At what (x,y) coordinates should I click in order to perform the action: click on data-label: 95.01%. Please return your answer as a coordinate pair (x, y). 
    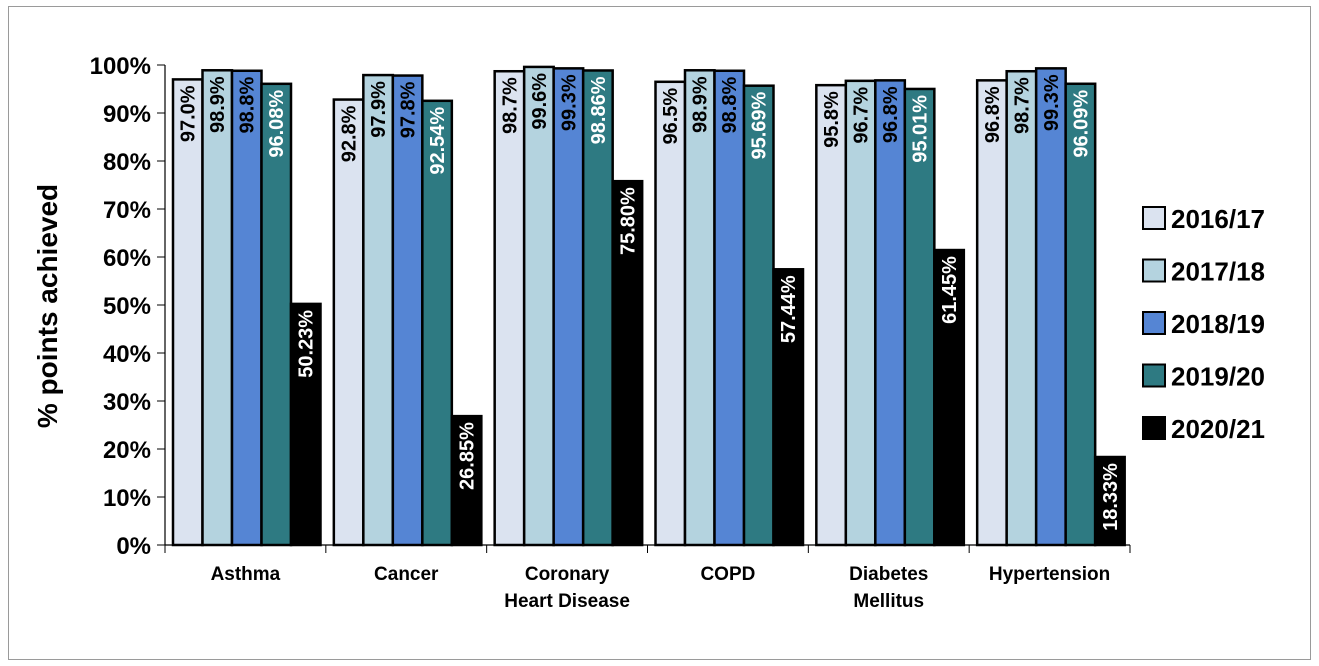
    Looking at the image, I should click on (921, 129).